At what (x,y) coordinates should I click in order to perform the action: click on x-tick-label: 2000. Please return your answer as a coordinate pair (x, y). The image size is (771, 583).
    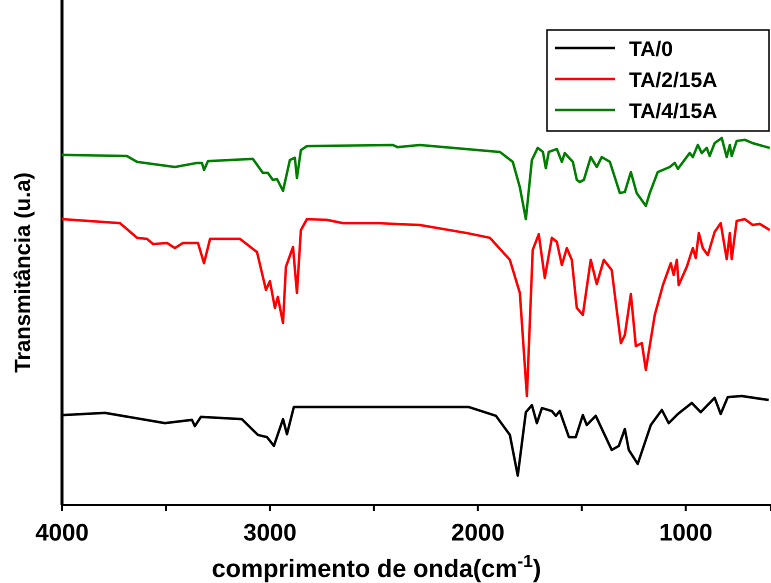
    Looking at the image, I should click on (478, 532).